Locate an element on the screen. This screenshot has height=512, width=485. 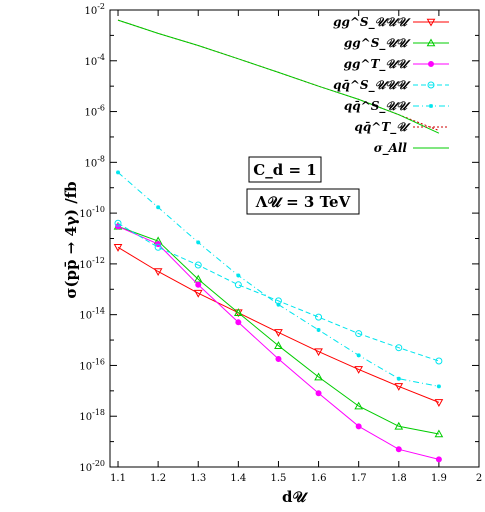
y-axis-label: σ(pp̄ → 4γ) /fb is located at coordinates (71, 239).